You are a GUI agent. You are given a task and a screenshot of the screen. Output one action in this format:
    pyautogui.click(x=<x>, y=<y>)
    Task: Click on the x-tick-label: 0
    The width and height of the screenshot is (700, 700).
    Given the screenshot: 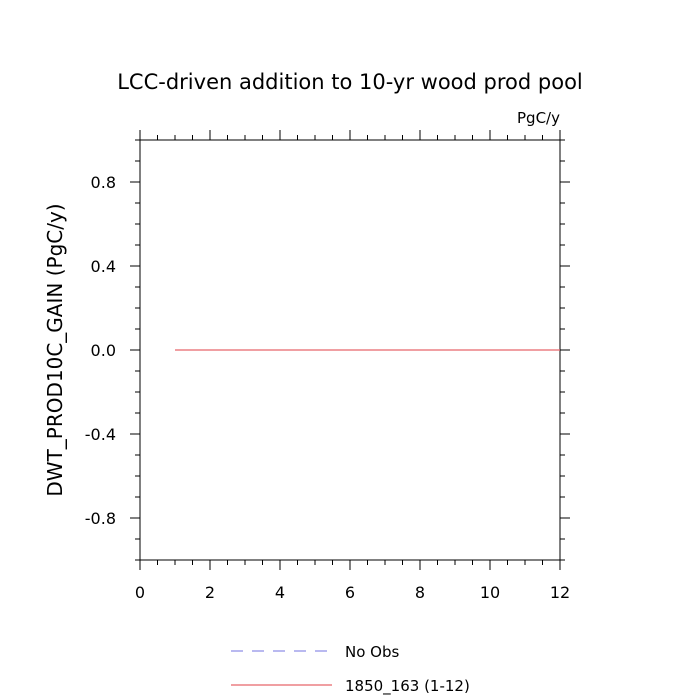 What is the action you would take?
    pyautogui.click(x=140, y=592)
    